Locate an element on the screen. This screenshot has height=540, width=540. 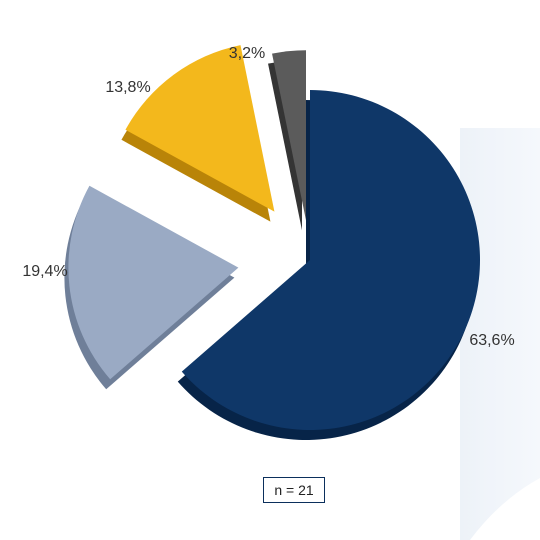
background-panel is located at coordinates (500, 334).